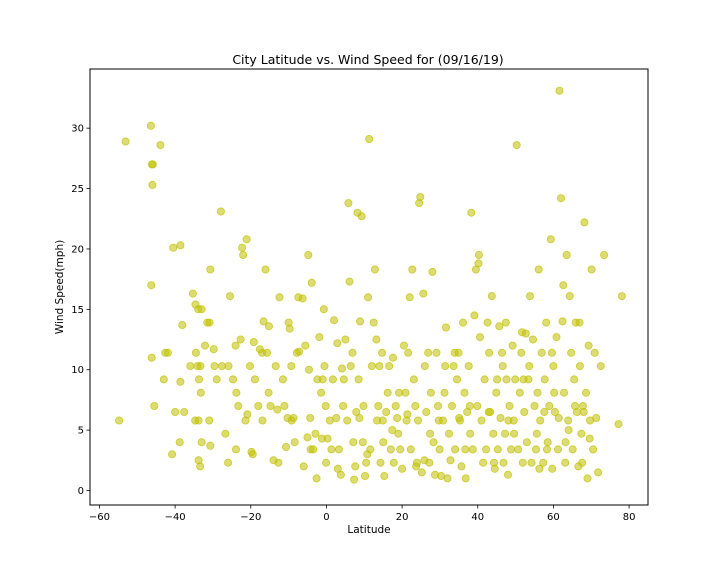 This screenshot has width=720, height=576. I want to click on x-tick-label: −60, so click(99, 517).